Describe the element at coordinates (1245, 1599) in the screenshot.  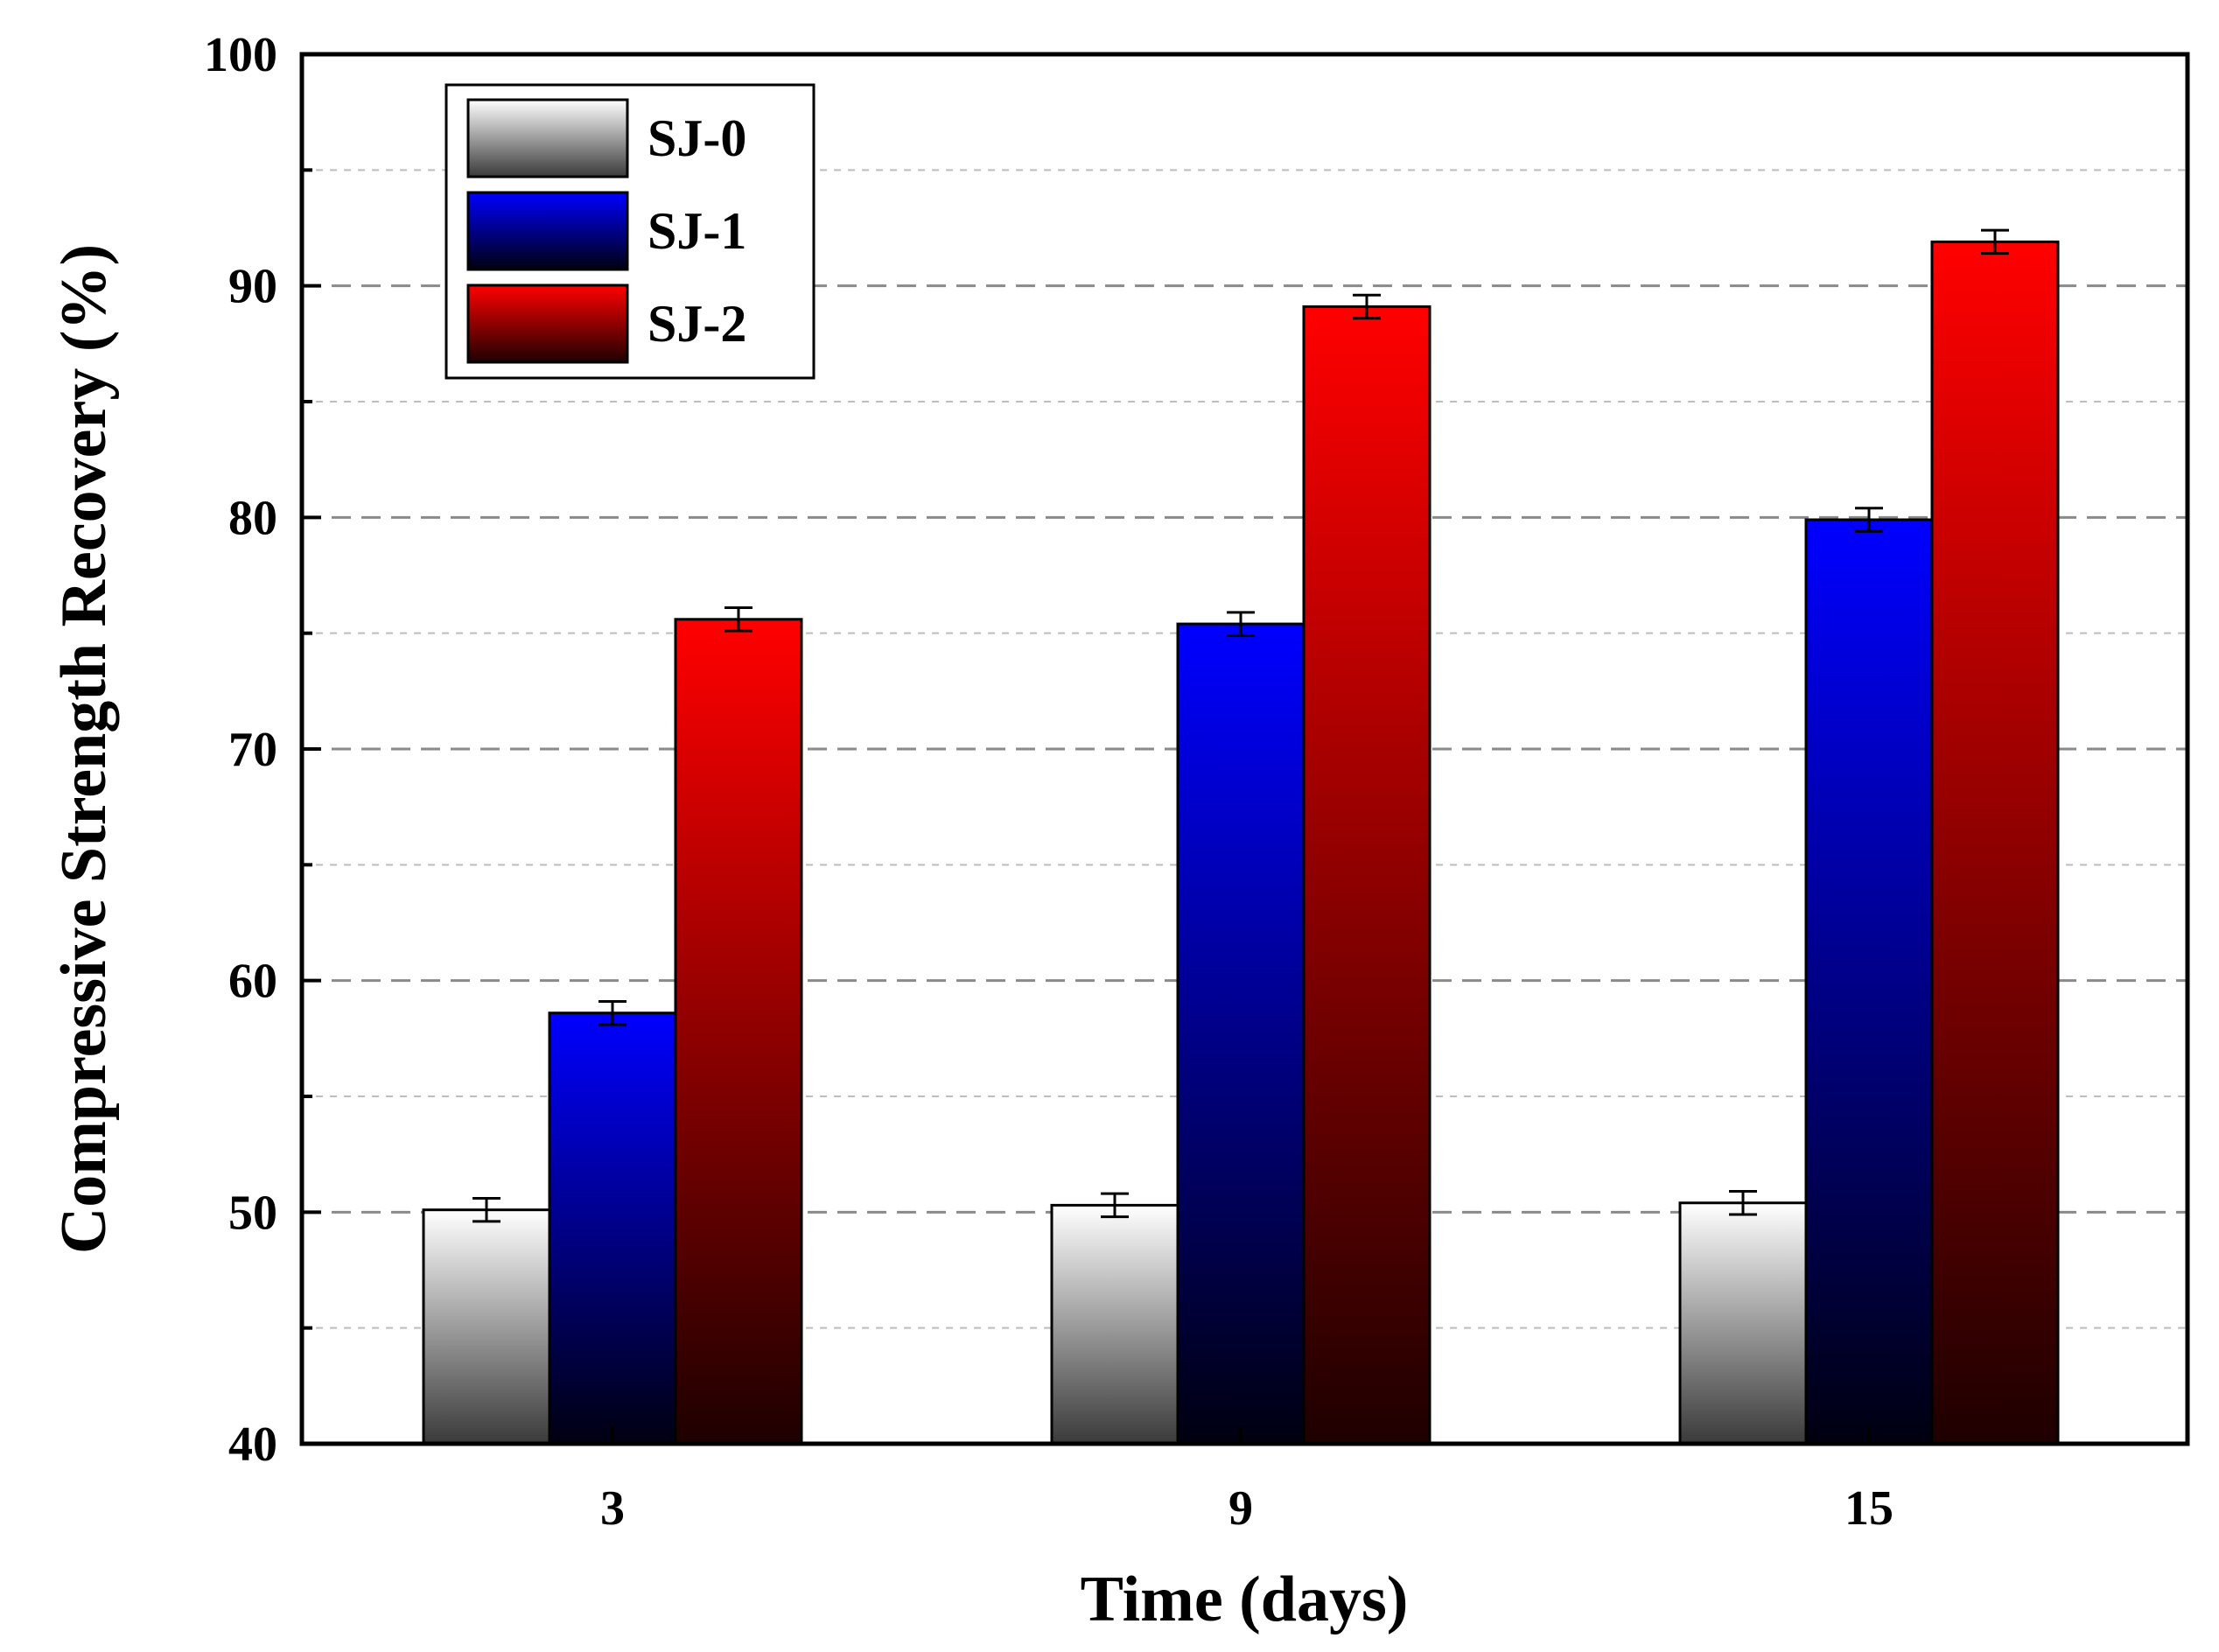
I see `x-axis-title: Time (days)` at that location.